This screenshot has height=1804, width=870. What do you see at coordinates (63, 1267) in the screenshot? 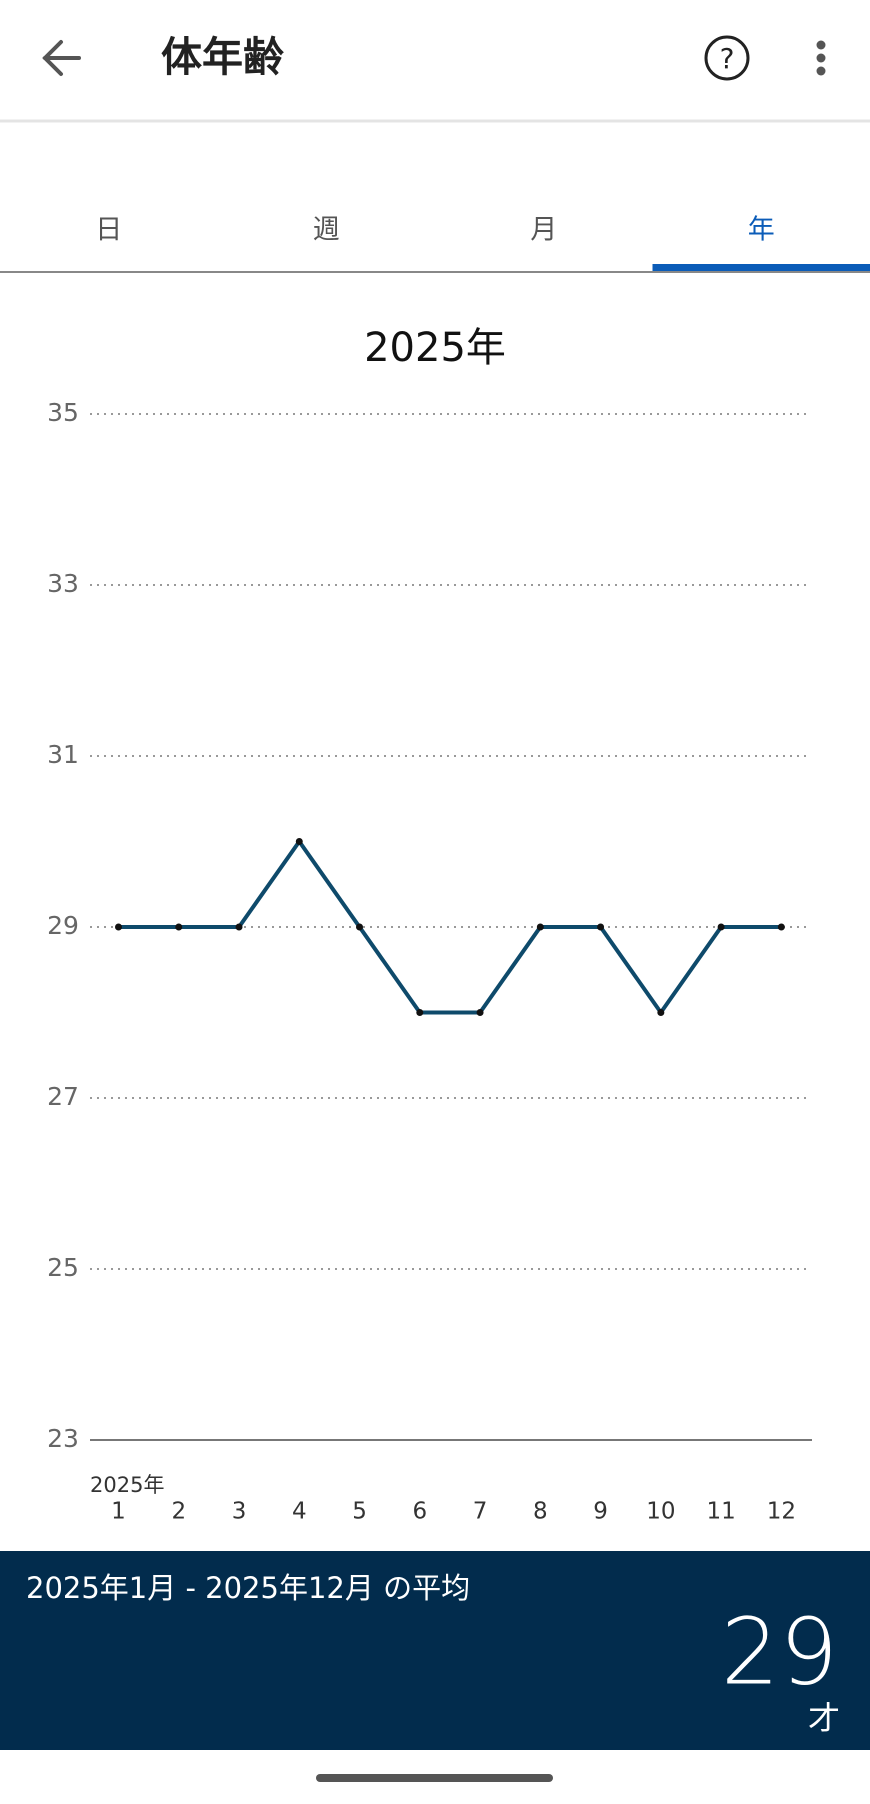
I see `y-tick-label: 25` at bounding box center [63, 1267].